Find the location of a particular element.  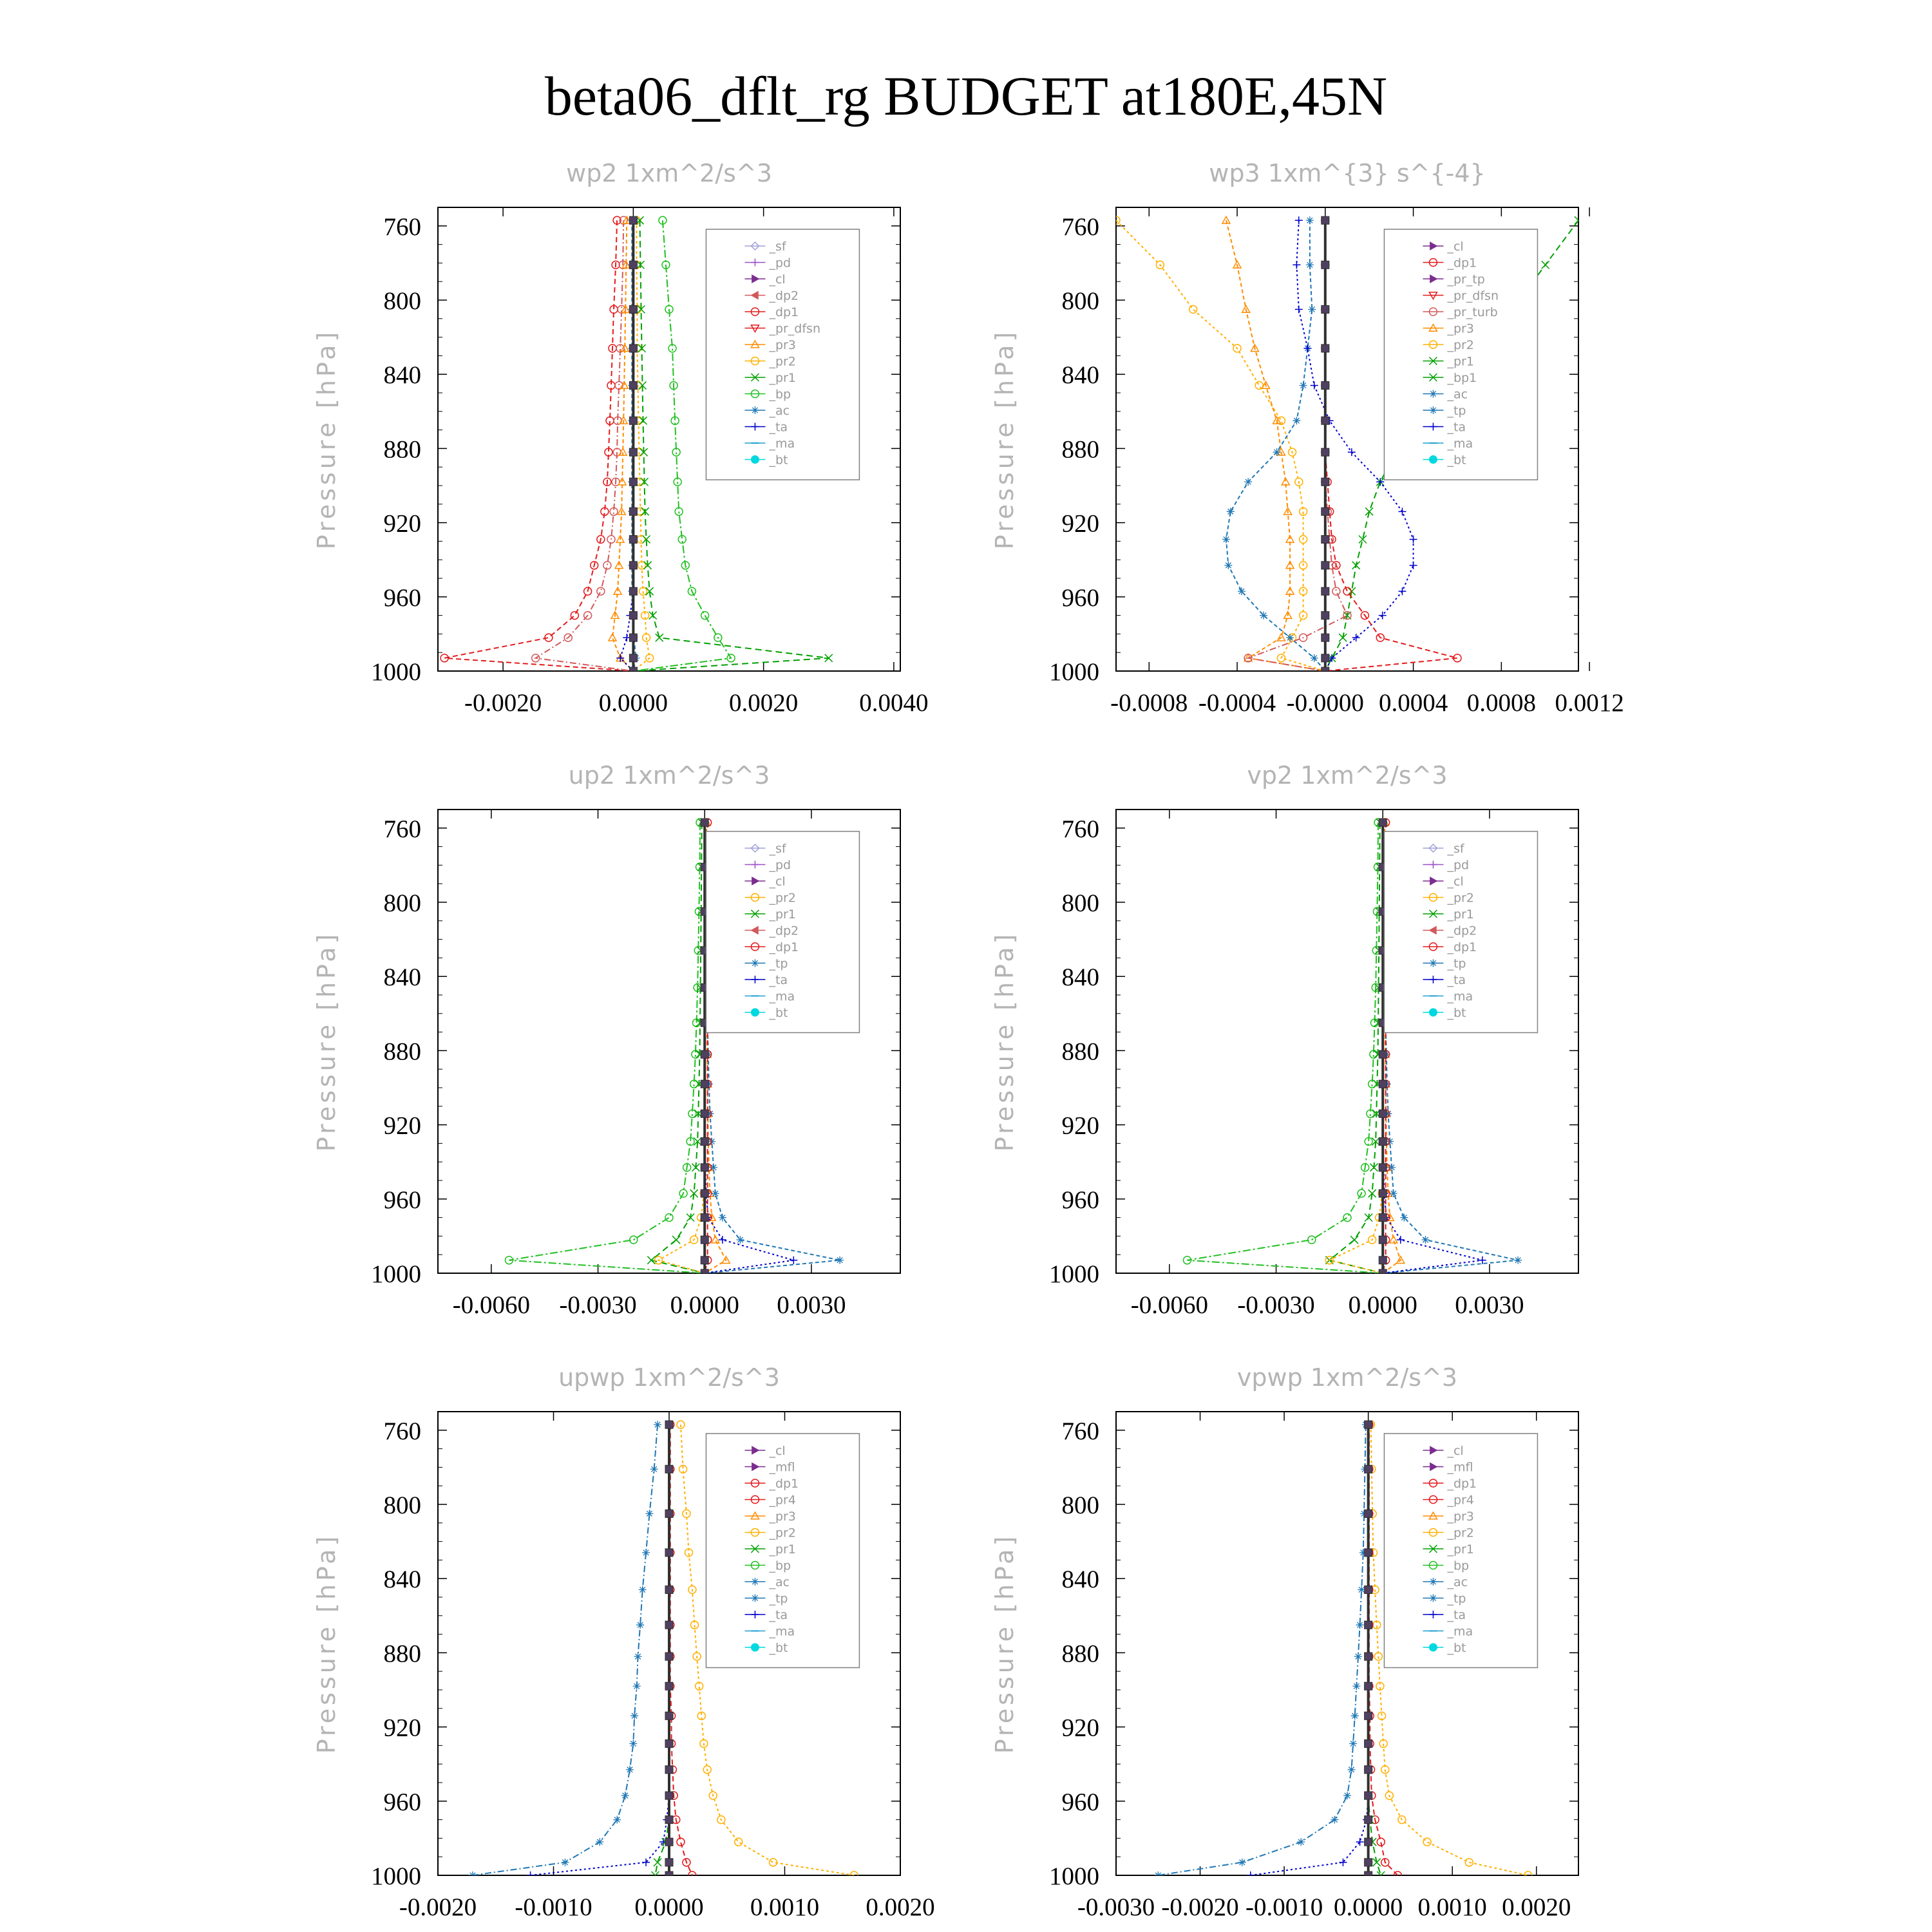

series-line-dp2 is located at coordinates (1355, 1047).